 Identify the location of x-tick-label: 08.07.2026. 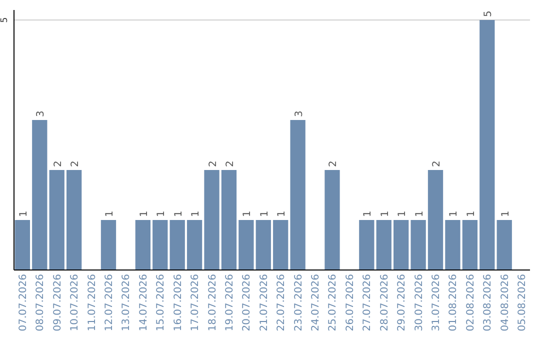
(40, 303).